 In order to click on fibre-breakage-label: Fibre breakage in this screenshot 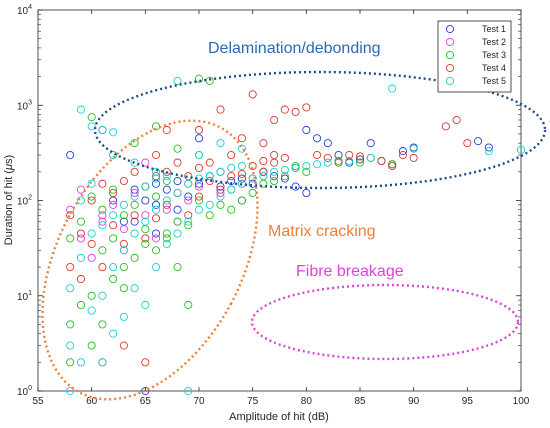, I will do `click(350, 271)`.